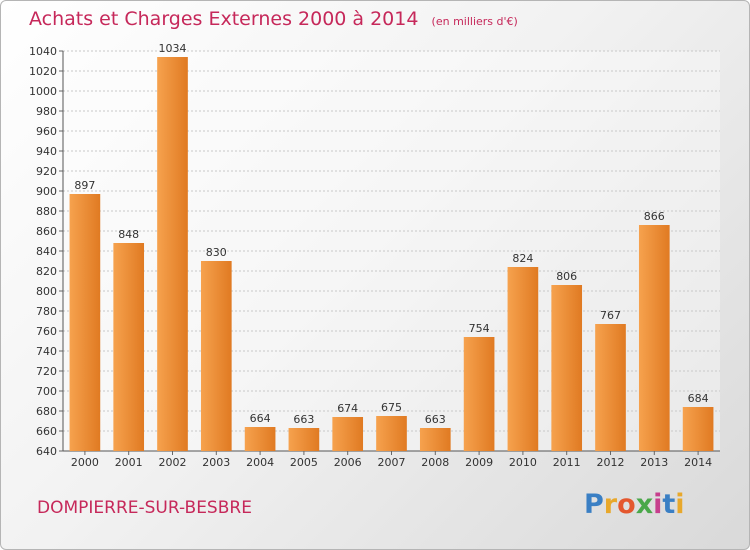  I want to click on bar-value-label: 664, so click(260, 418).